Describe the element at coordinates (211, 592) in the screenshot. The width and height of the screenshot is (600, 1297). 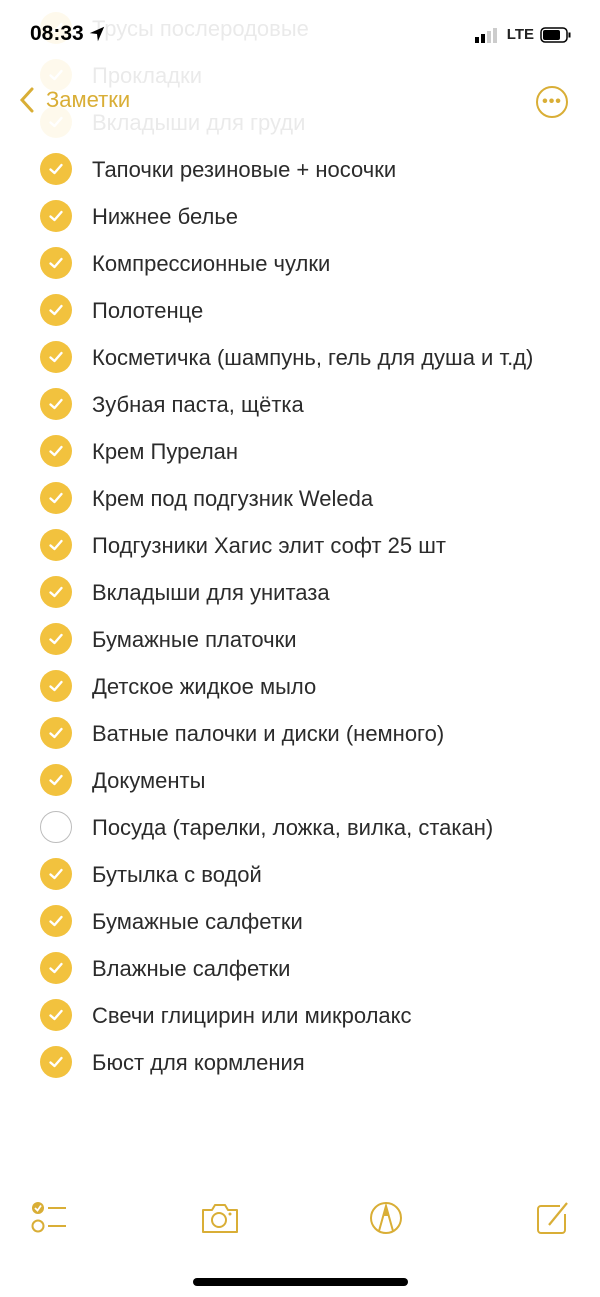
I see `item-text: Вкладыши для унитаза` at that location.